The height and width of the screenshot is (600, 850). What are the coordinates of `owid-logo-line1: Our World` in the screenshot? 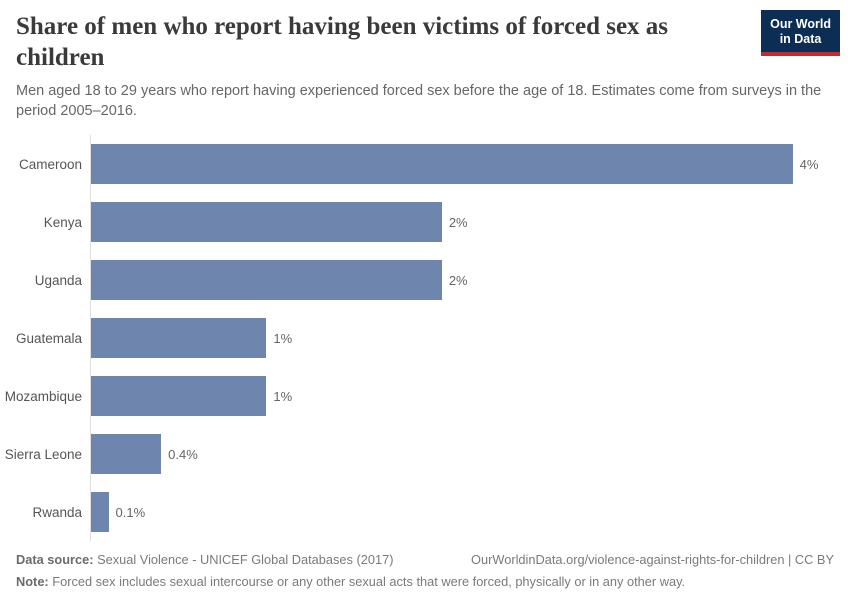 It's located at (800, 24).